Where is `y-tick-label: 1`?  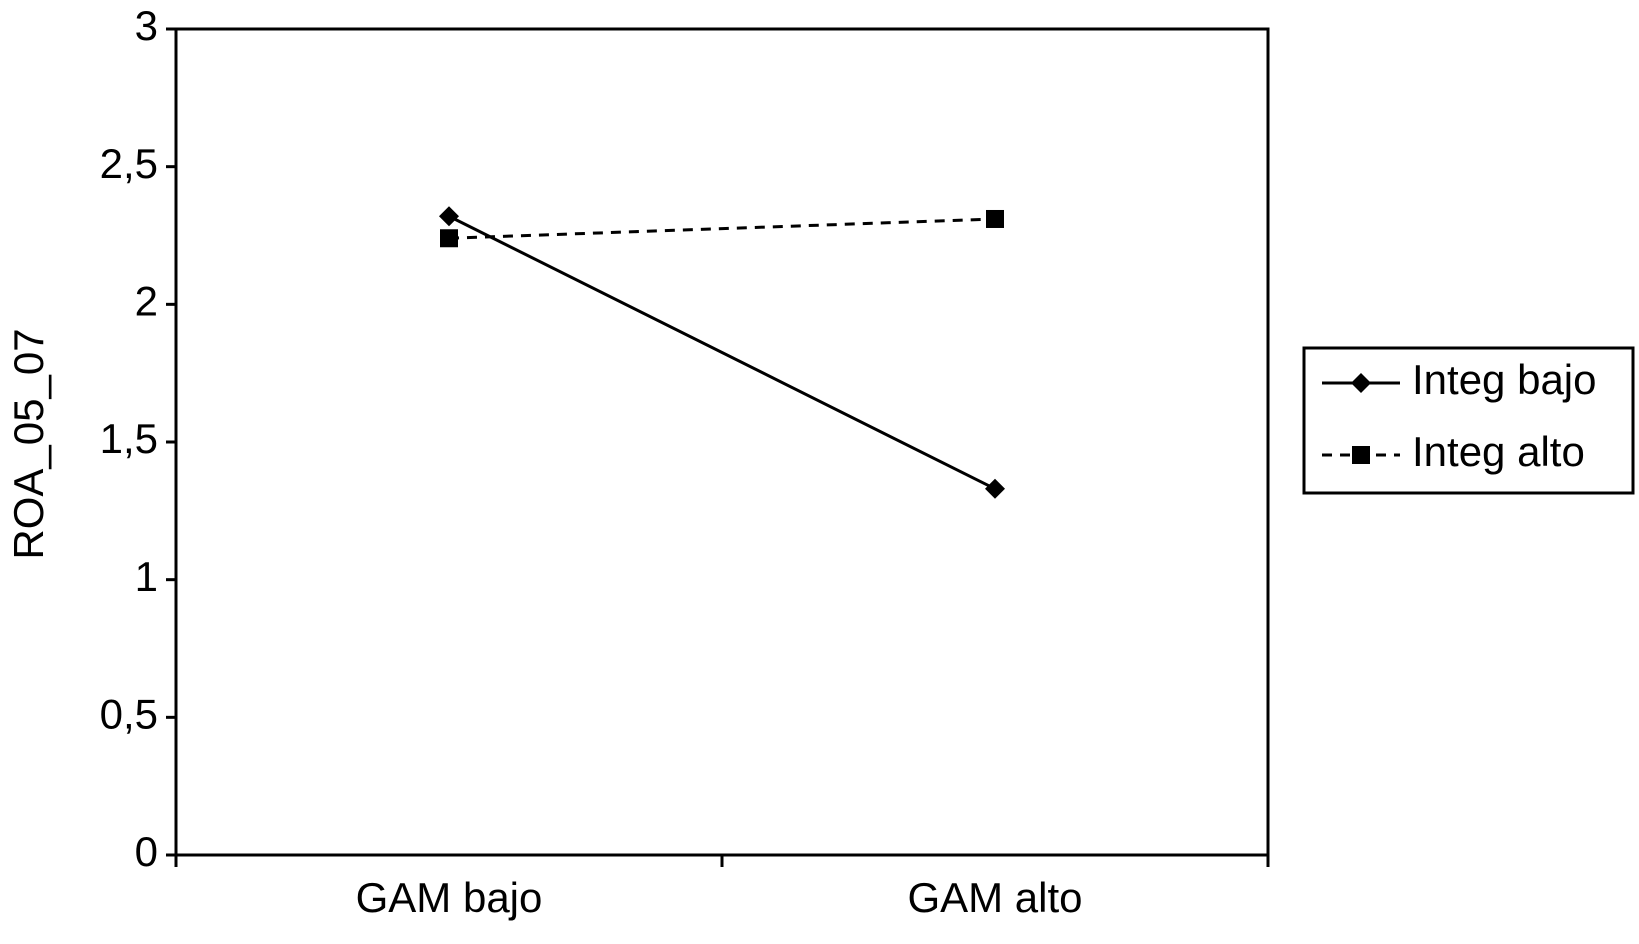
y-tick-label: 1 is located at coordinates (146, 576).